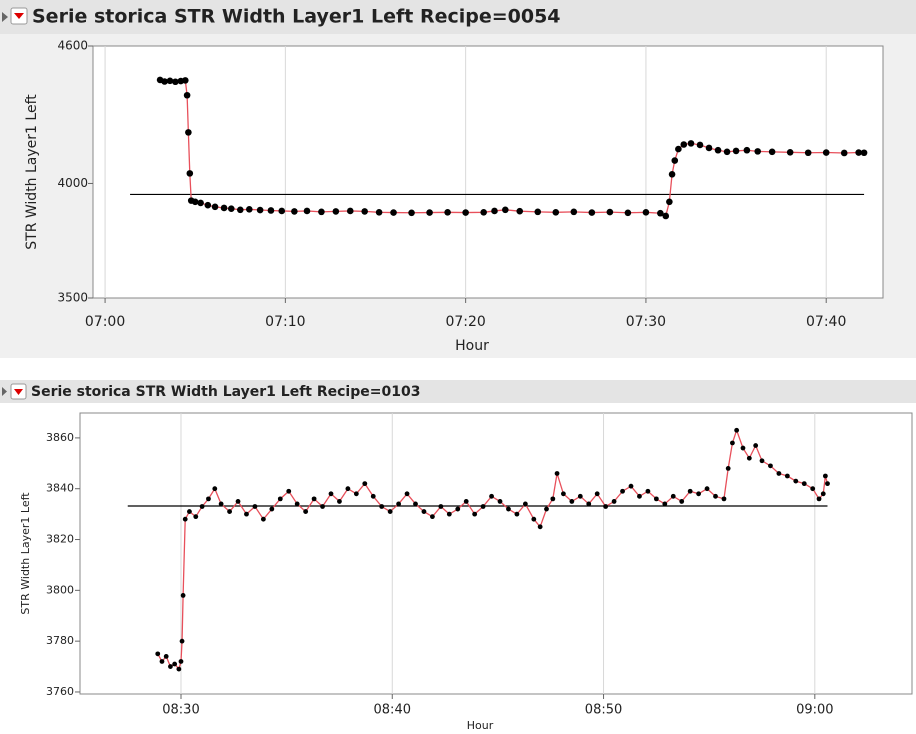  Describe the element at coordinates (392, 710) in the screenshot. I see `x-tick-label: 08:40` at that location.